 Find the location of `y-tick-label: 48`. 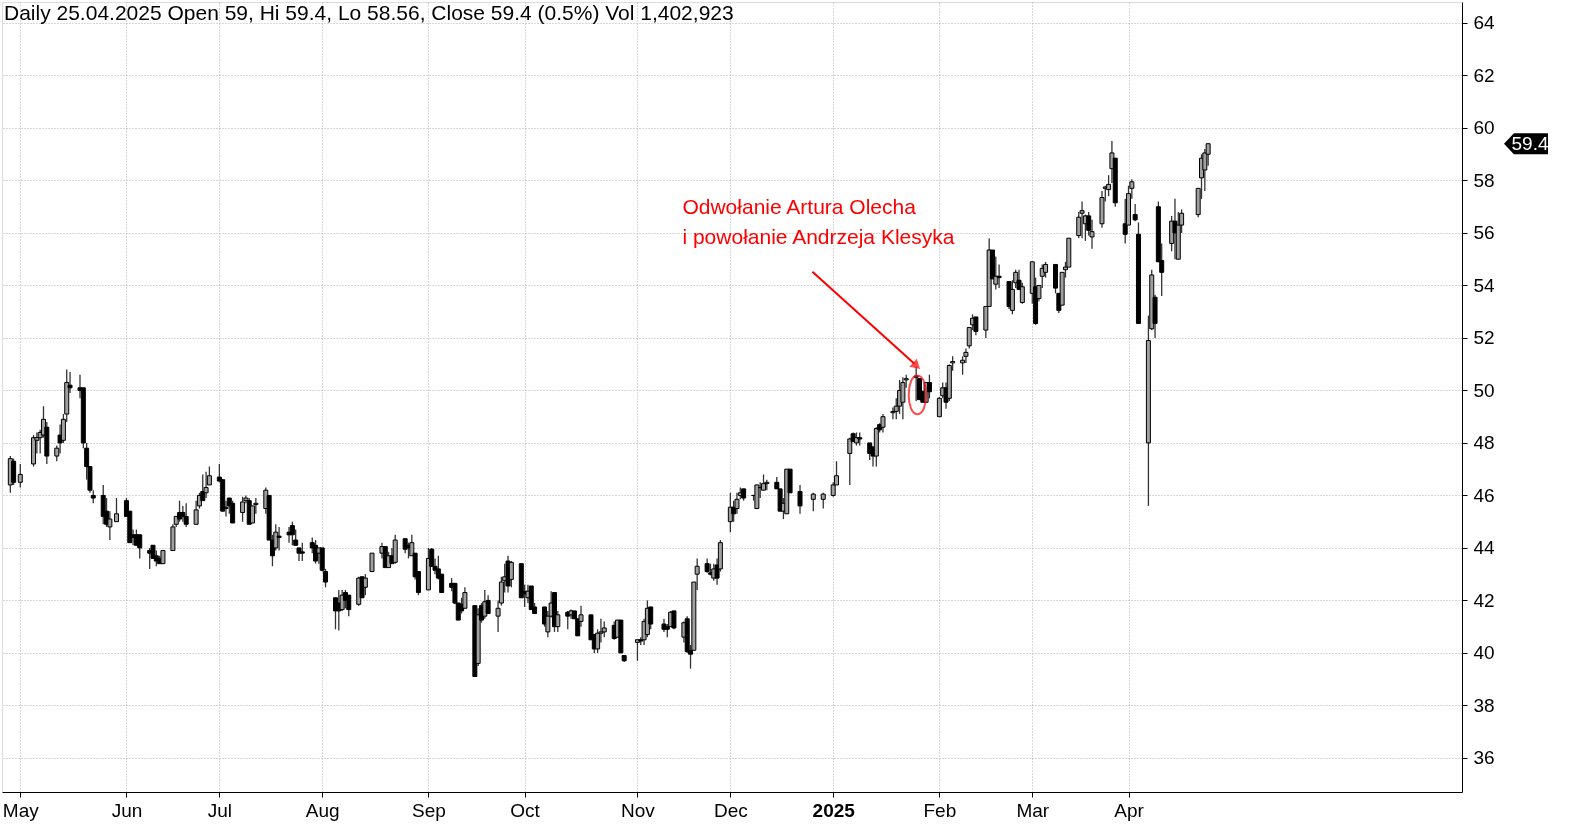

y-tick-label: 48 is located at coordinates (1484, 443).